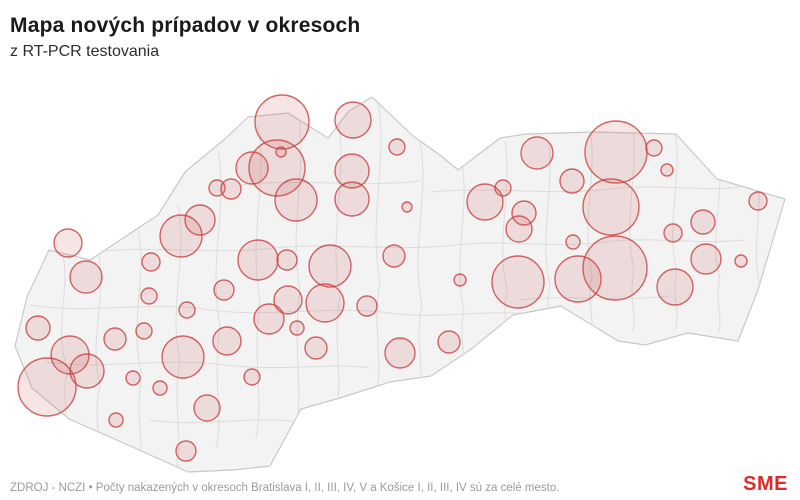  Describe the element at coordinates (85, 51) in the screenshot. I see `page-subtitle: z RT-PCR testovania` at that location.